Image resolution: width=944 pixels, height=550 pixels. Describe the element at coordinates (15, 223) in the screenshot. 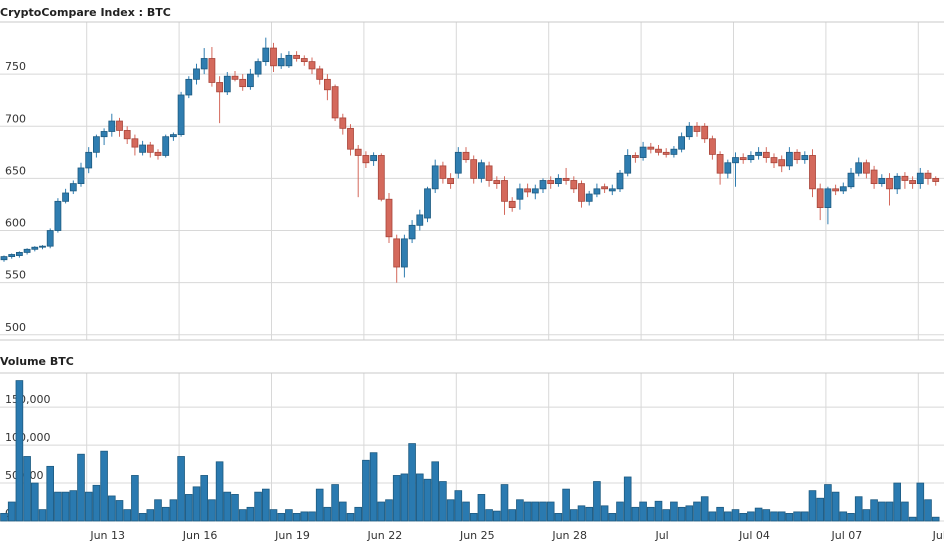

I see `y-tick-label: 600` at that location.